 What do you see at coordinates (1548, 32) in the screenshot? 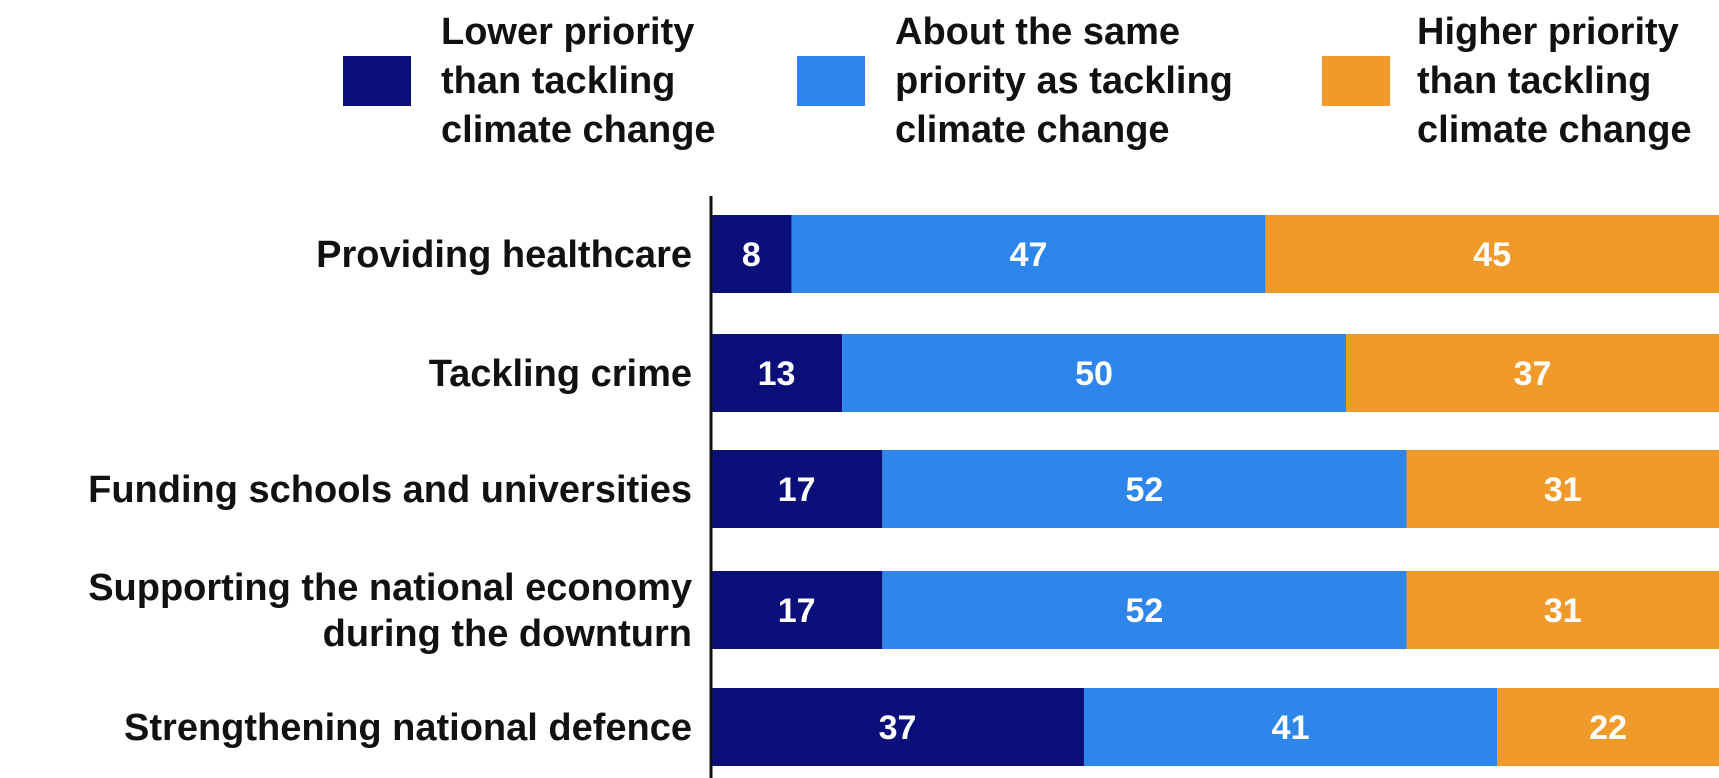
I see `legend-label-2-line-0: Higher priority` at bounding box center [1548, 32].